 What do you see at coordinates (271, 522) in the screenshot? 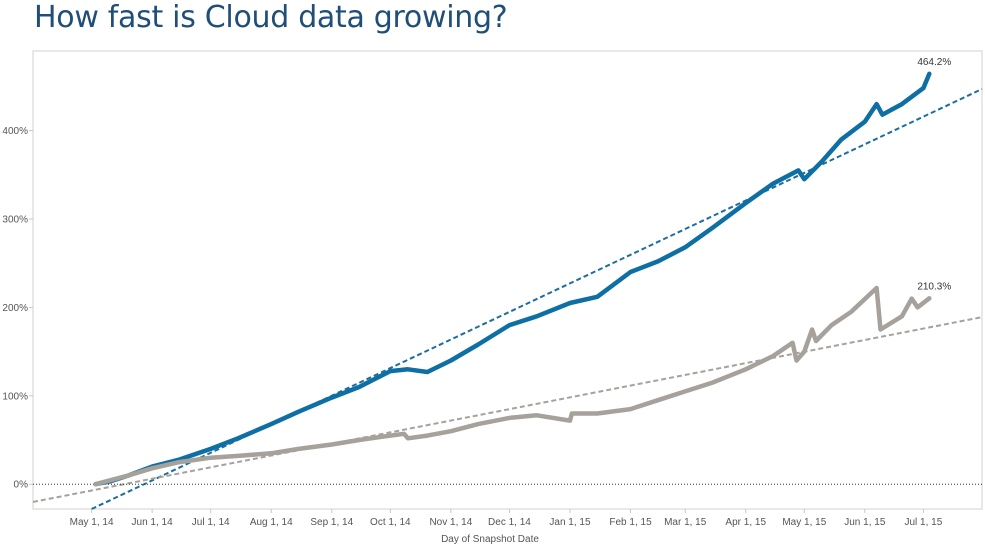
I see `x-tick-label: Aug 1, 14` at bounding box center [271, 522].